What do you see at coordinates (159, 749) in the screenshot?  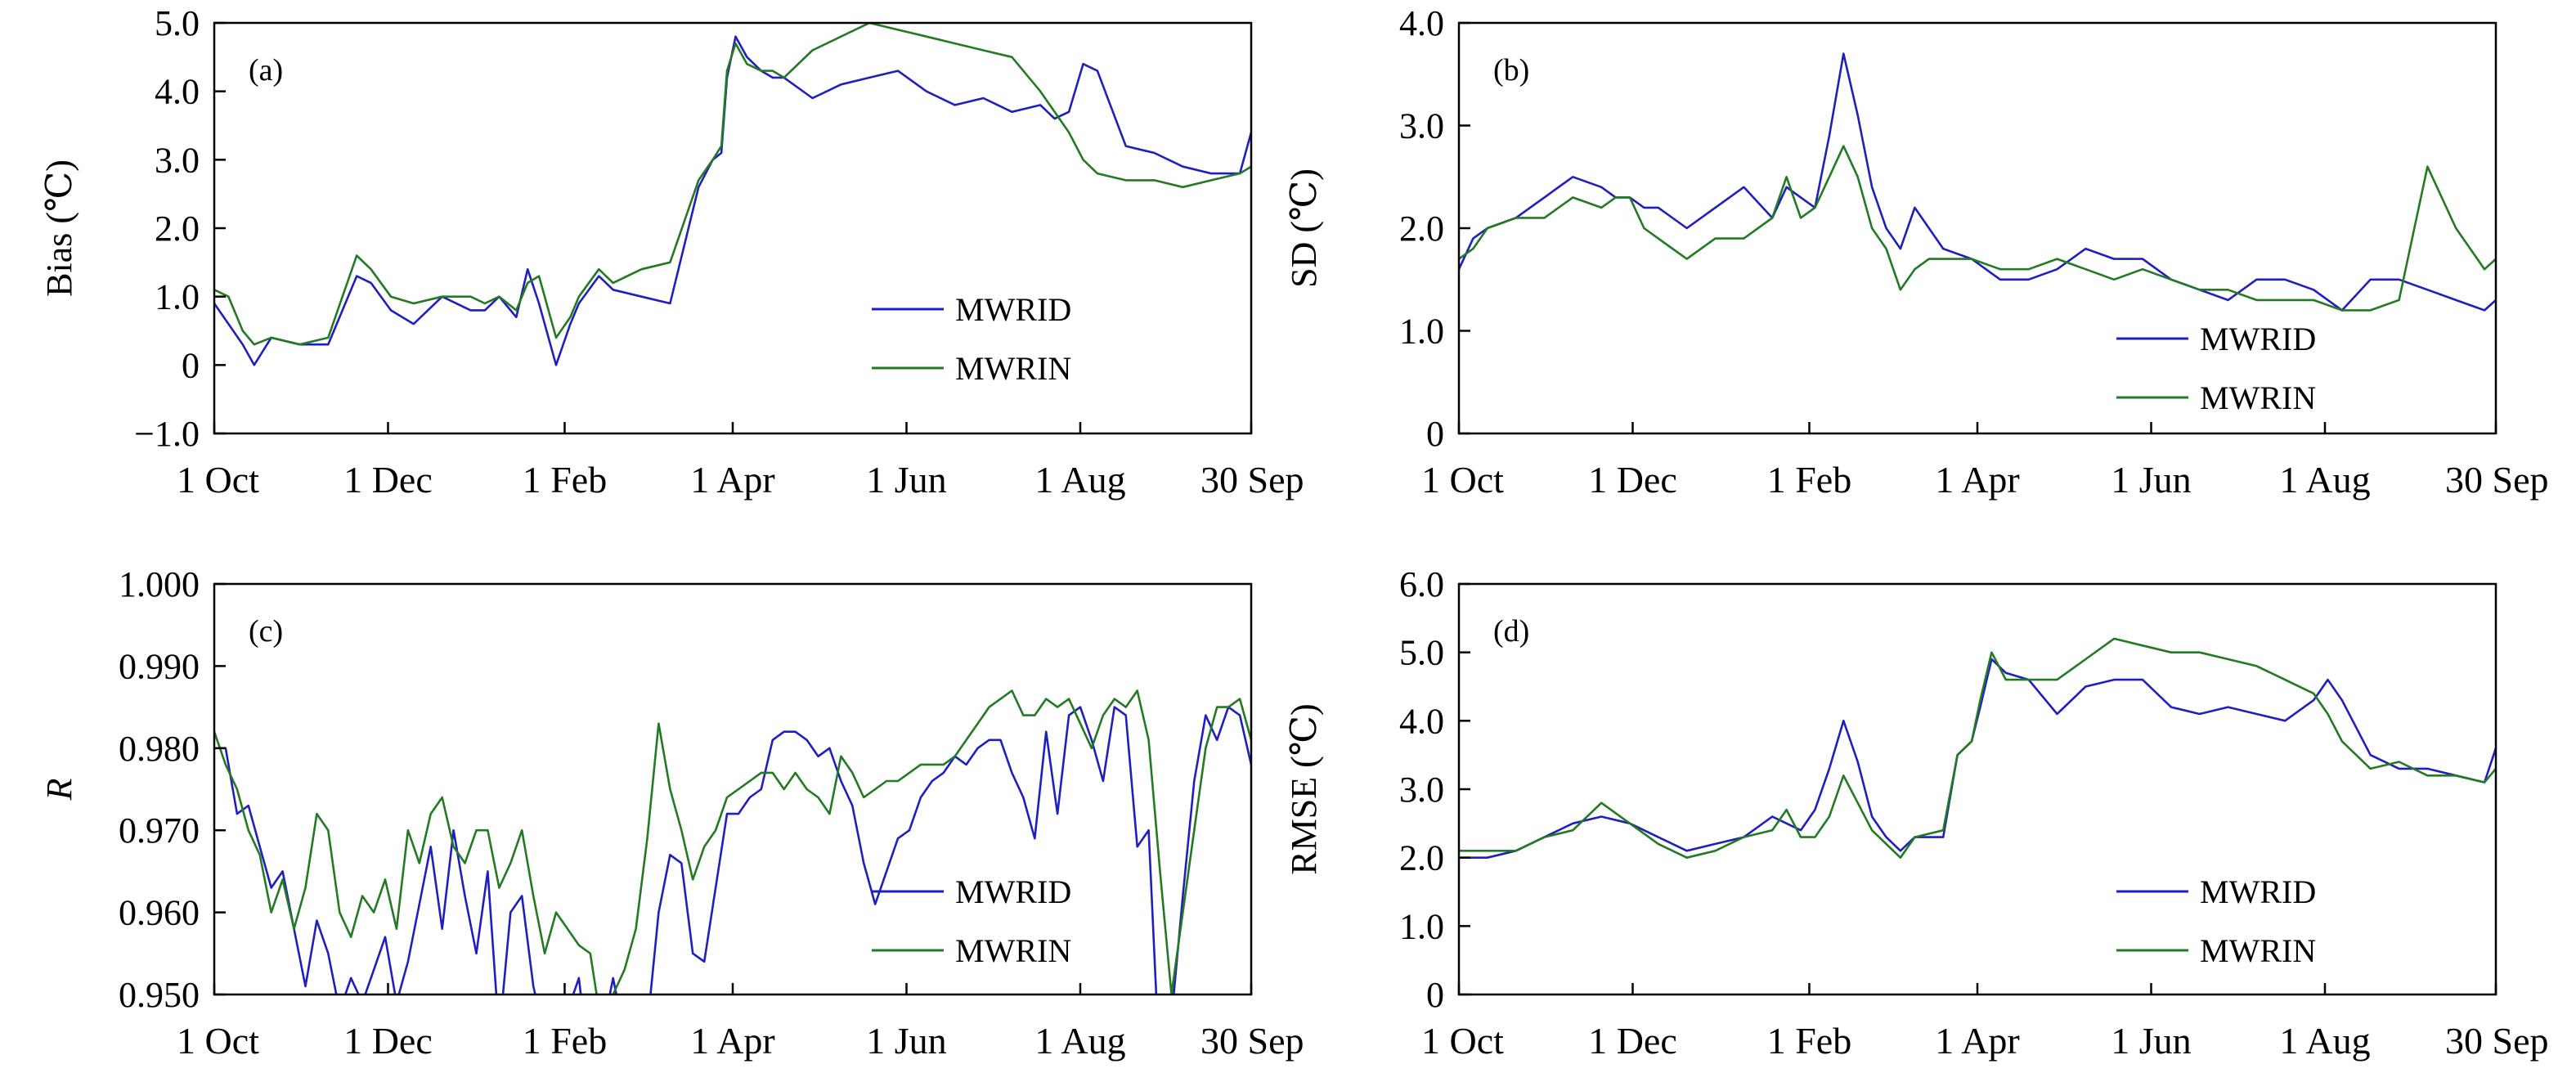 I see `y-tick-label: 0.980` at bounding box center [159, 749].